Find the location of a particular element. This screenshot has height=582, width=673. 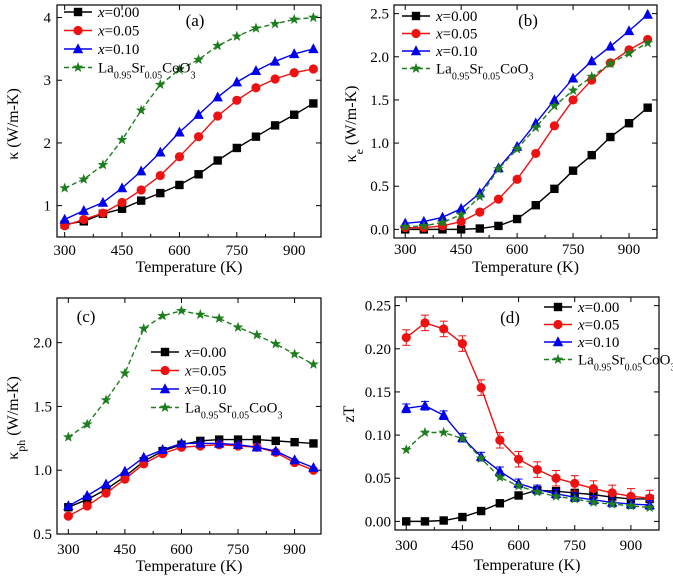

y-tick-label: 0.10 is located at coordinates (378, 436).